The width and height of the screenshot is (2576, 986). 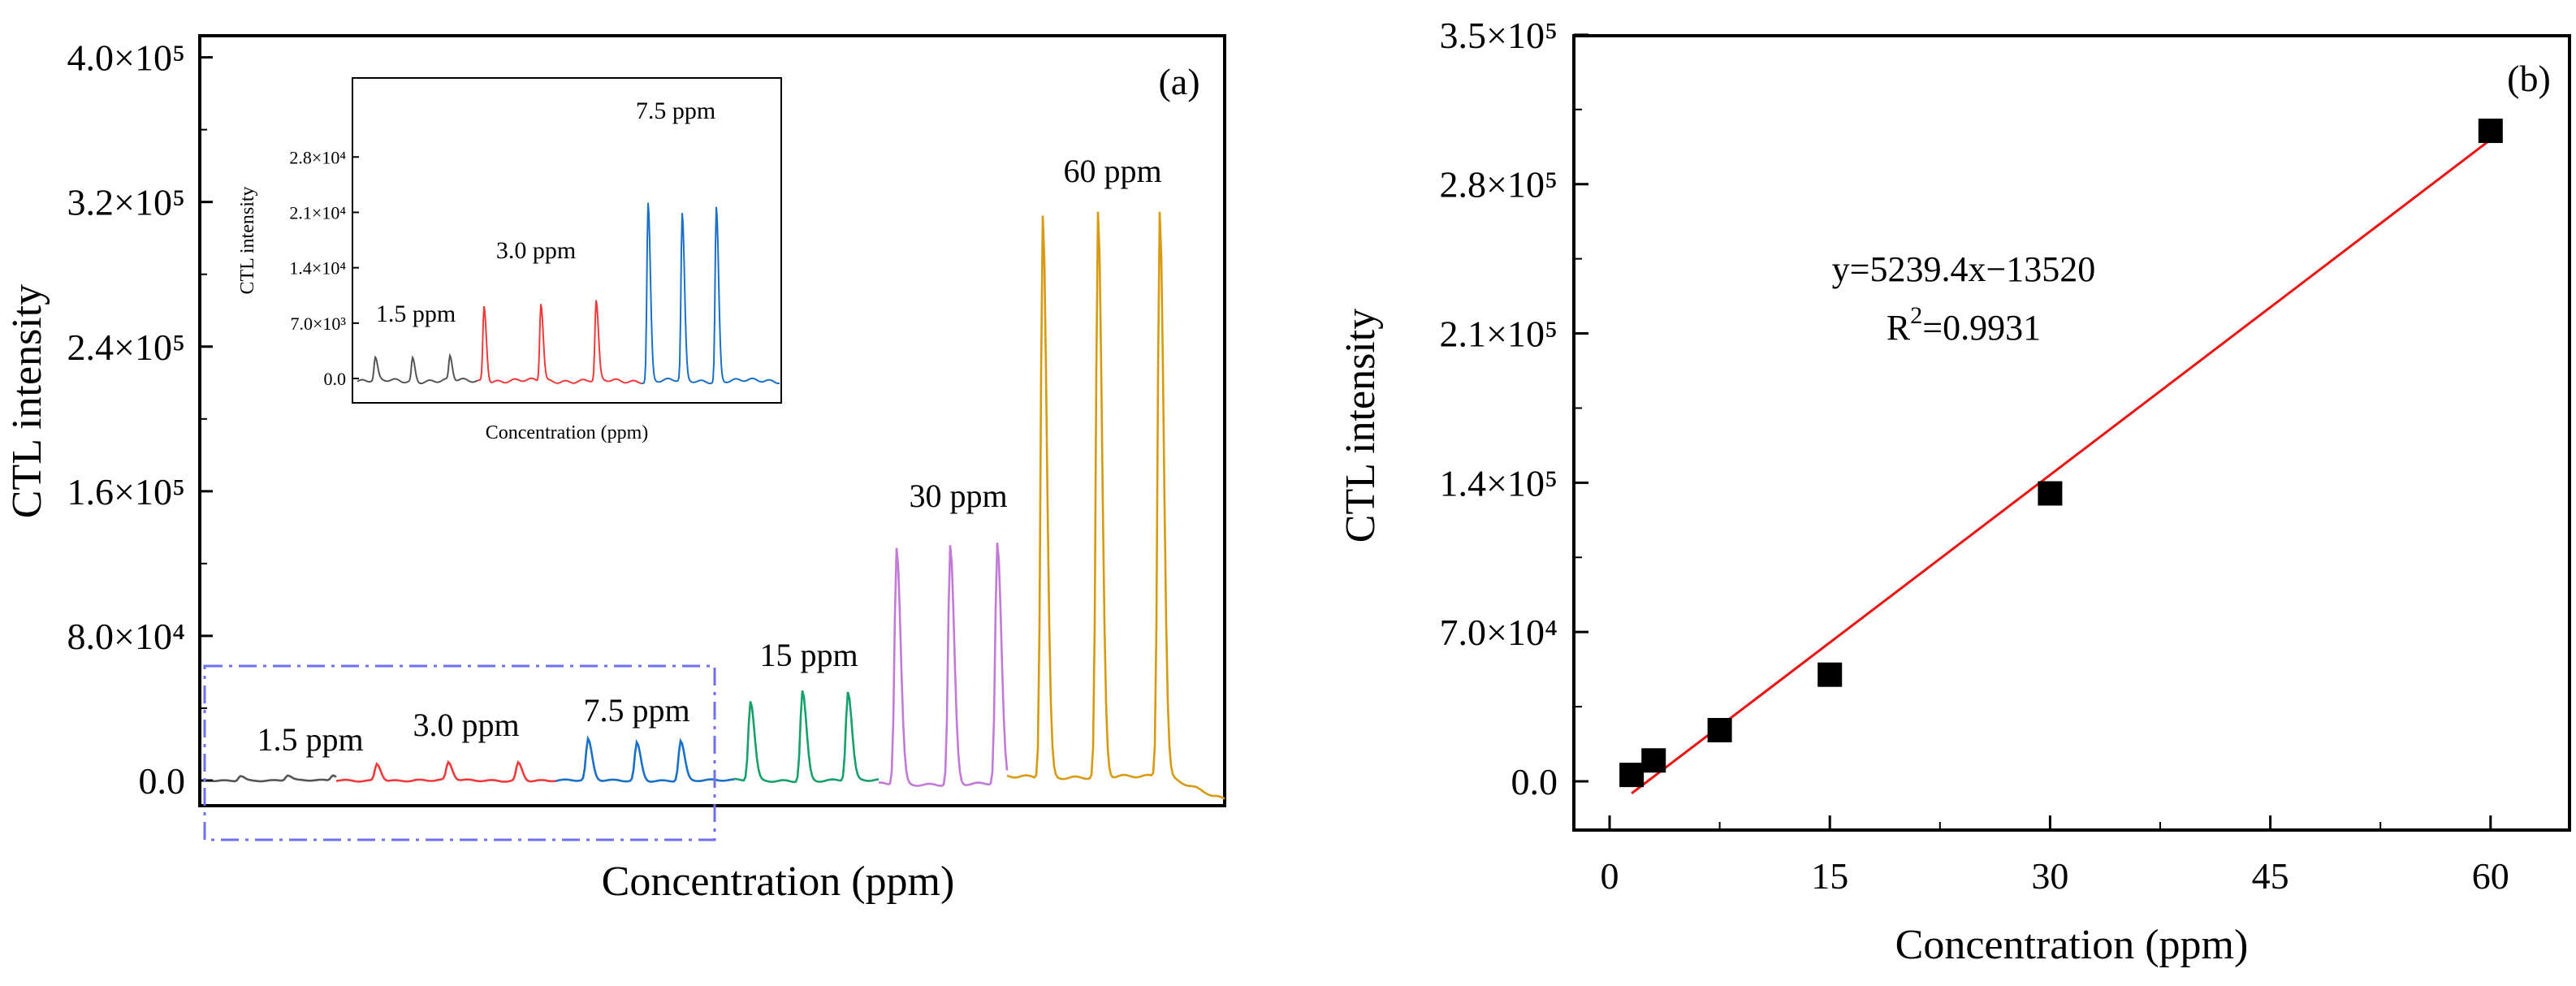 I want to click on trace-3-0-ppm, so click(x=446, y=771).